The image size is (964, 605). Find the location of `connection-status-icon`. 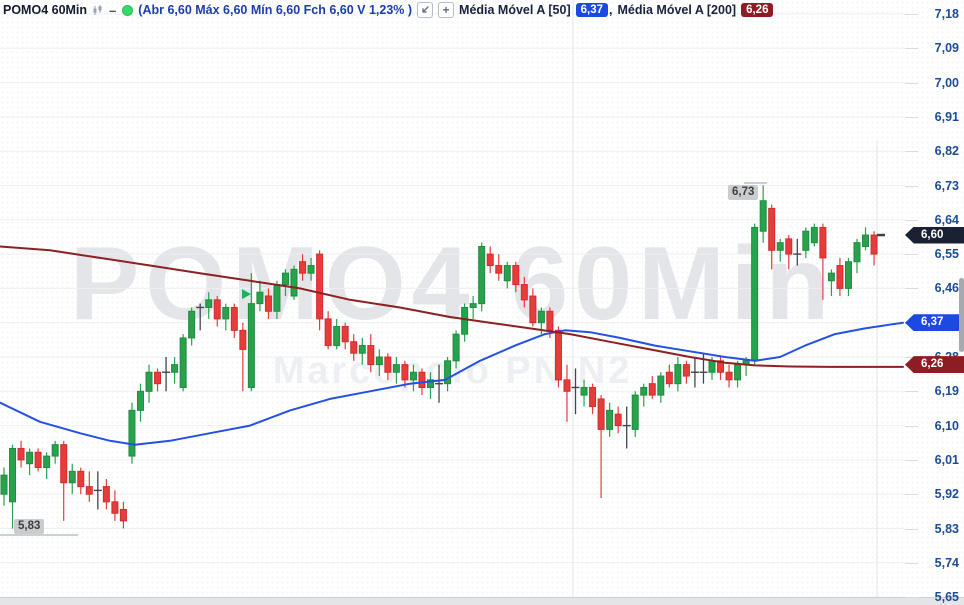

connection-status-icon is located at coordinates (128, 10).